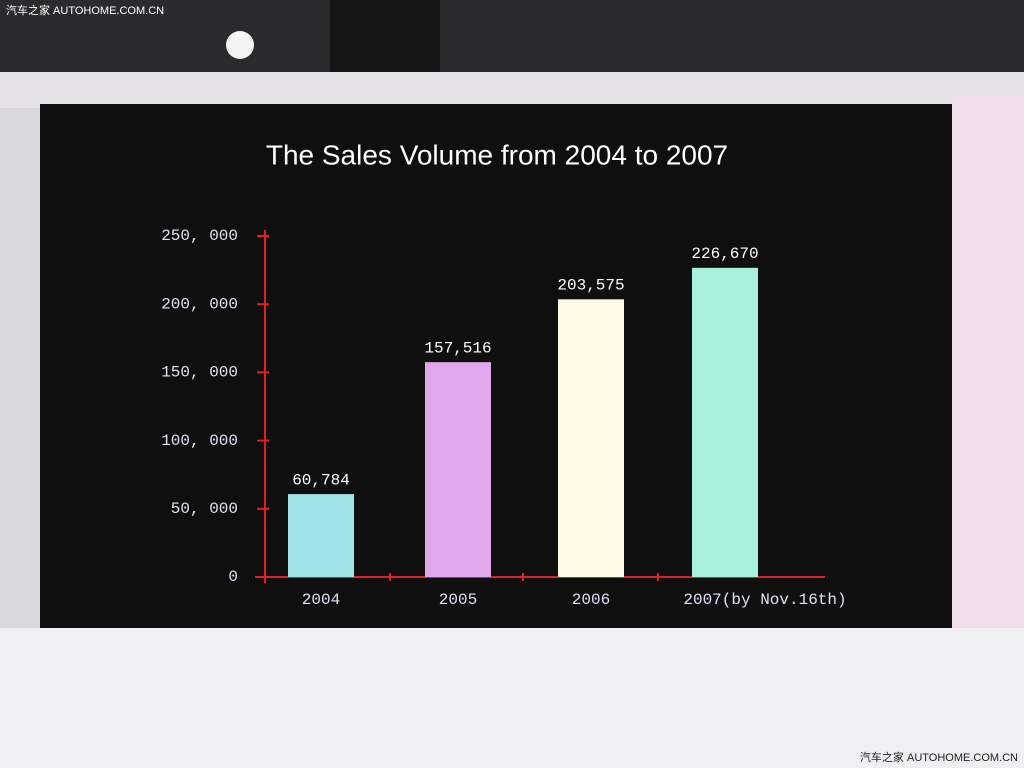 This screenshot has height=773, width=1024. Describe the element at coordinates (199, 373) in the screenshot. I see `y-tick-label: 150, 000` at that location.